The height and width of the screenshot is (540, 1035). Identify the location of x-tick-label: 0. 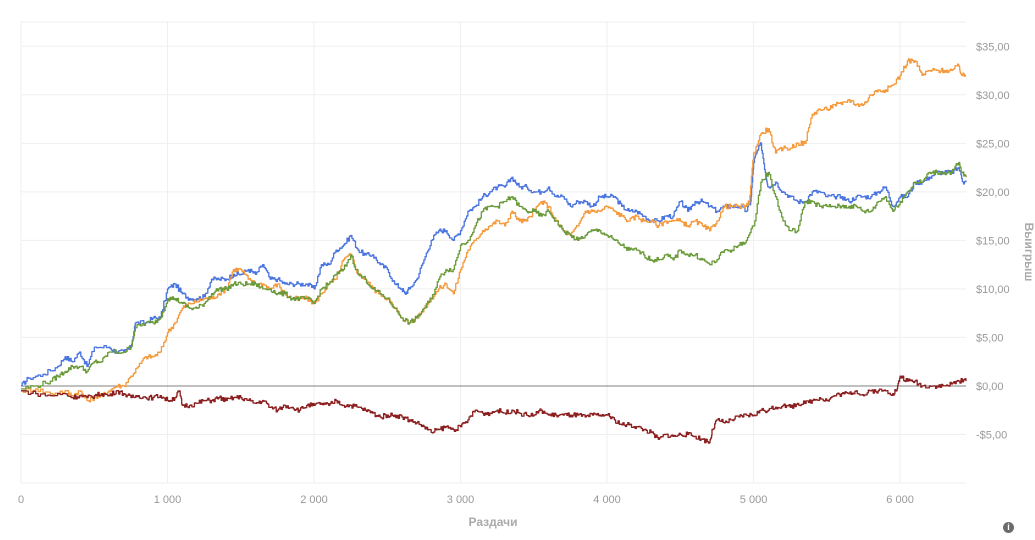
(21, 500).